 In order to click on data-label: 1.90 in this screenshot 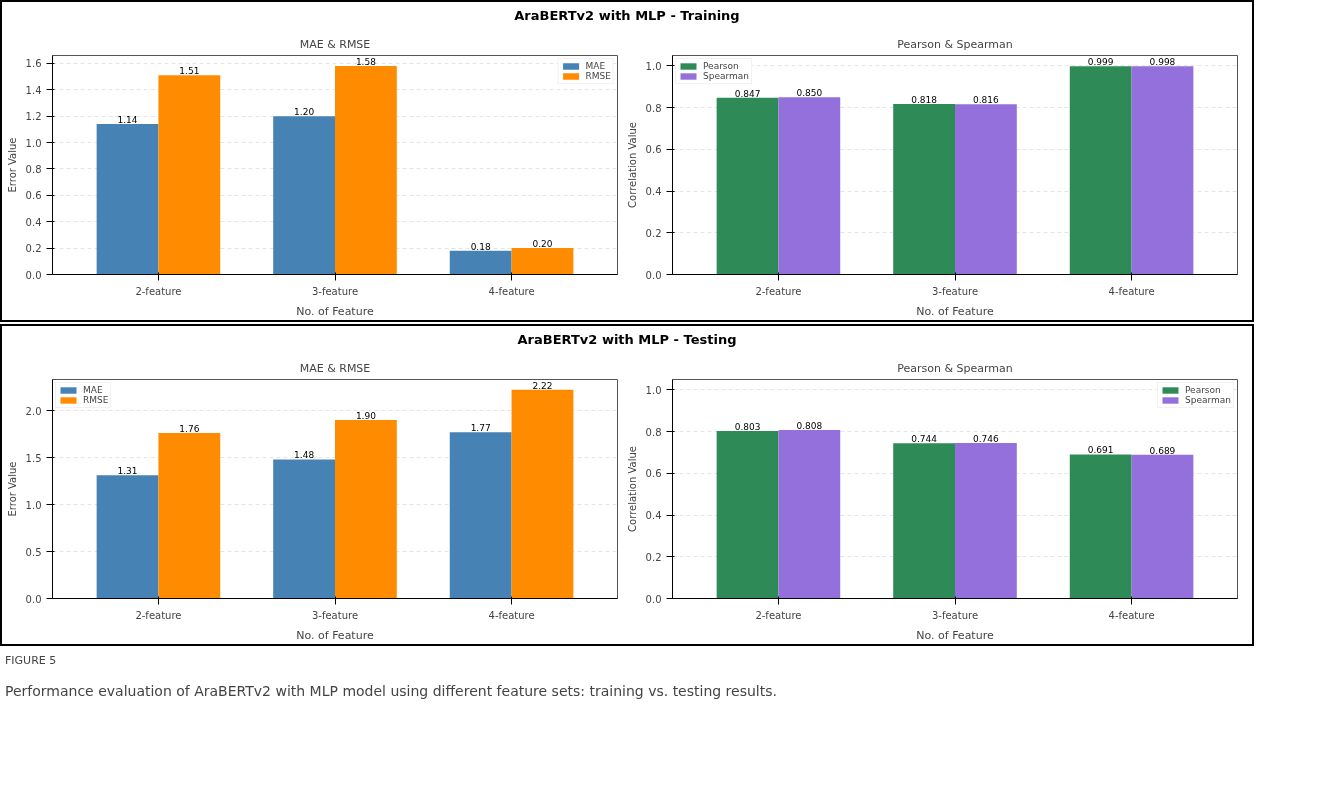, I will do `click(366, 415)`.